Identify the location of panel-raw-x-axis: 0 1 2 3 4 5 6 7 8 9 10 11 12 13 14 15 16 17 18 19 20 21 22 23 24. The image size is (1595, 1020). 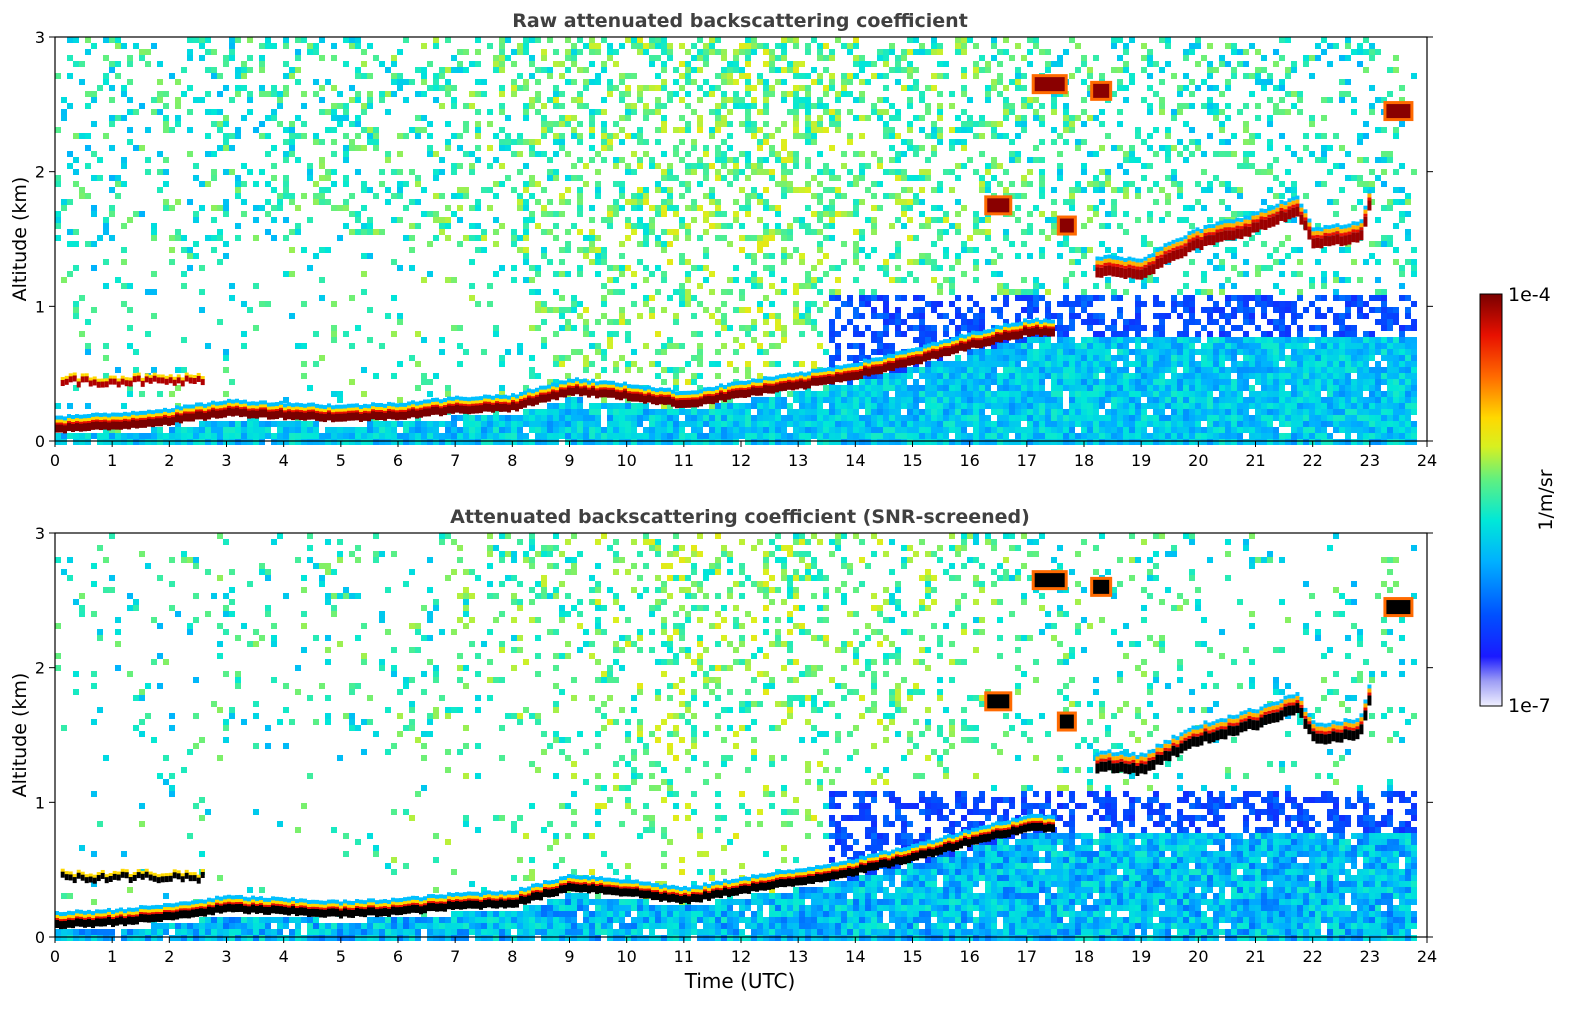
(743, 455).